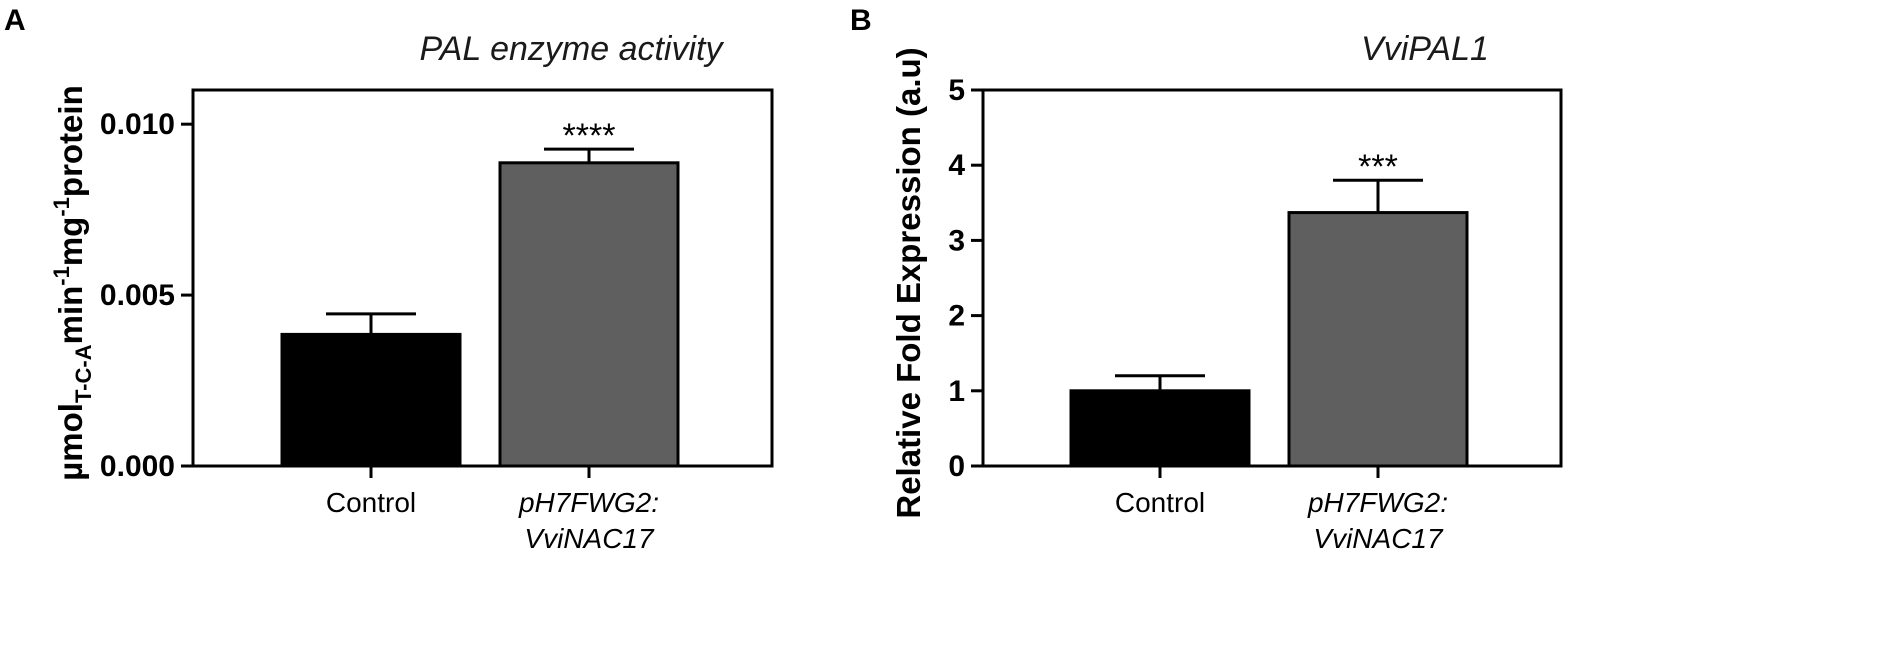 Image resolution: width=1904 pixels, height=658 pixels. Describe the element at coordinates (1269, 351) in the screenshot. I see `bars-b: Control pH7FWG2: VviNAC17 ***` at that location.